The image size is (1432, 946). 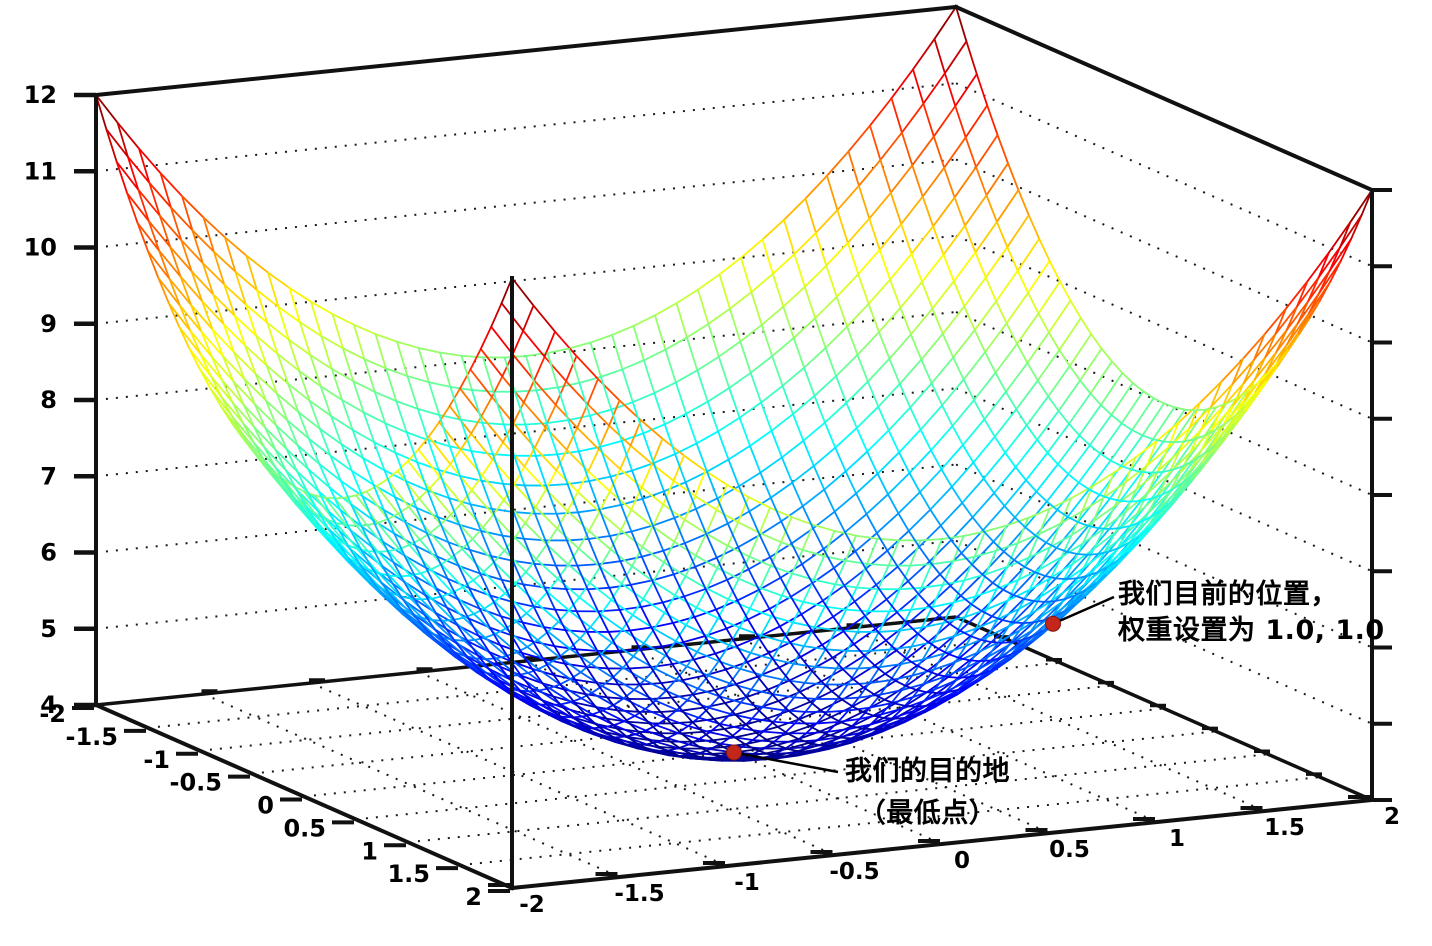 I want to click on tick-label: 4, so click(x=48, y=705).